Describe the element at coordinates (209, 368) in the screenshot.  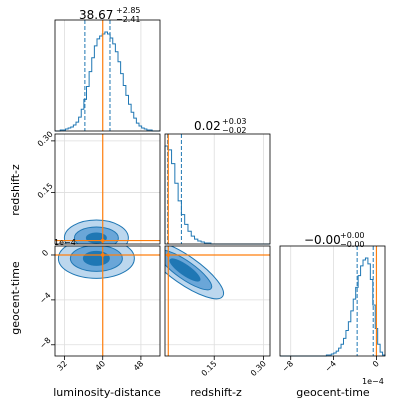
I see `x-tick-label: 0.15` at that location.